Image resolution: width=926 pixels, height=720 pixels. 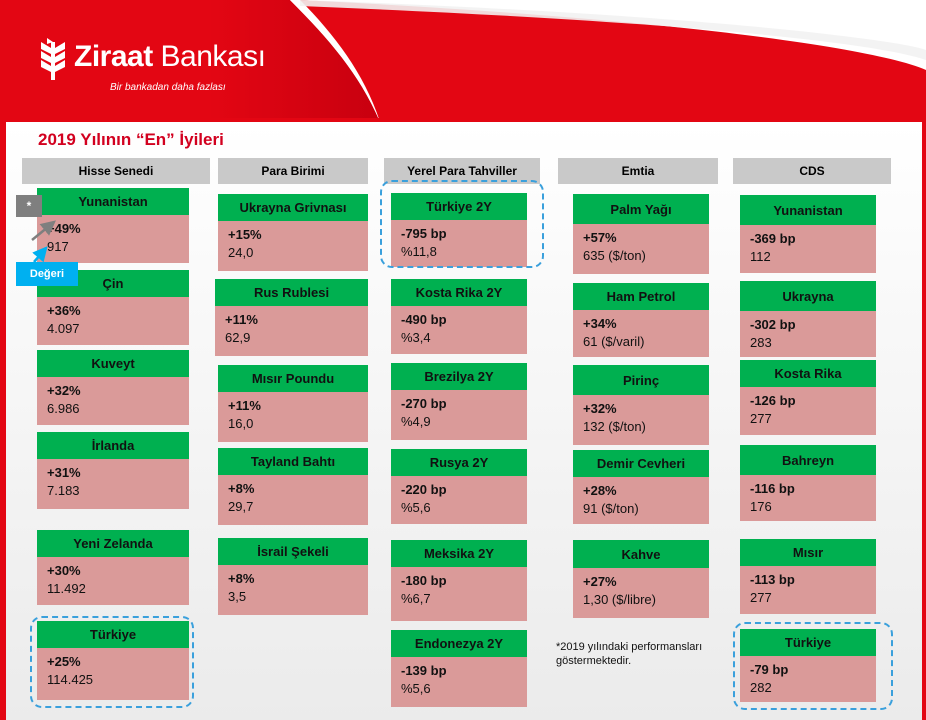 What do you see at coordinates (113, 567) in the screenshot?
I see `stock-card-new-zealand: Yeni Zelanda +30% 11.492` at bounding box center [113, 567].